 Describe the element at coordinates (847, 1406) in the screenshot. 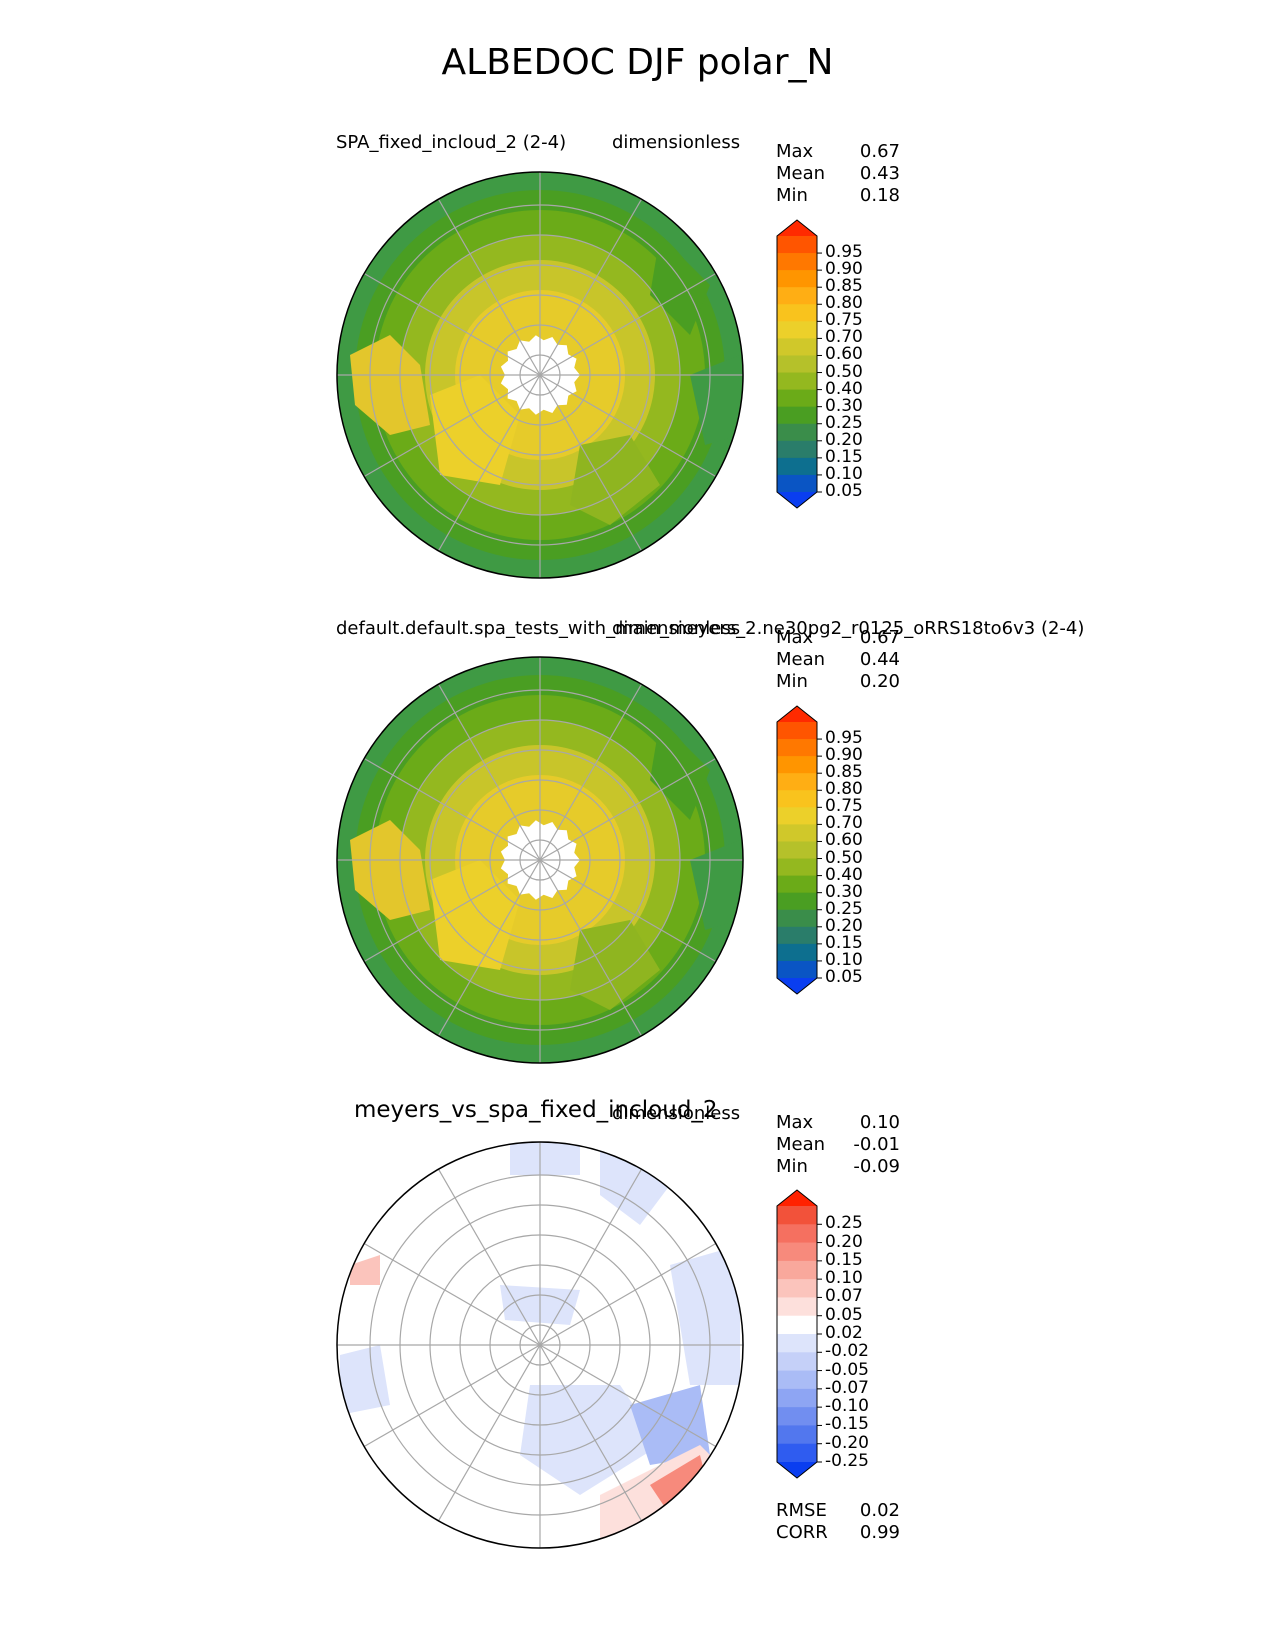

I see `colorbar-tick-label: -0.10` at that location.